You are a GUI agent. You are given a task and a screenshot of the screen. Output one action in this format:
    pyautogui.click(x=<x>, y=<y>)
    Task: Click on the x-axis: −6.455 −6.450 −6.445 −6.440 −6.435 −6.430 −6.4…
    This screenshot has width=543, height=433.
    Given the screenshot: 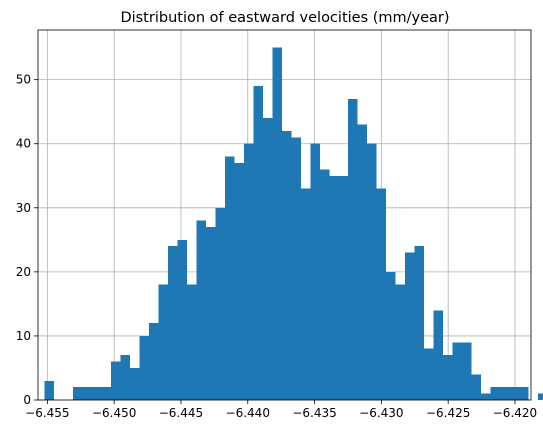 What is the action you would take?
    pyautogui.click(x=281, y=410)
    